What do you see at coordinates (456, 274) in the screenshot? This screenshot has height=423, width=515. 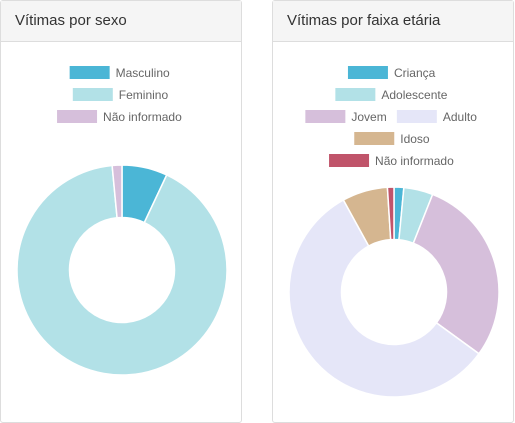 I see `slice-jovem` at bounding box center [456, 274].